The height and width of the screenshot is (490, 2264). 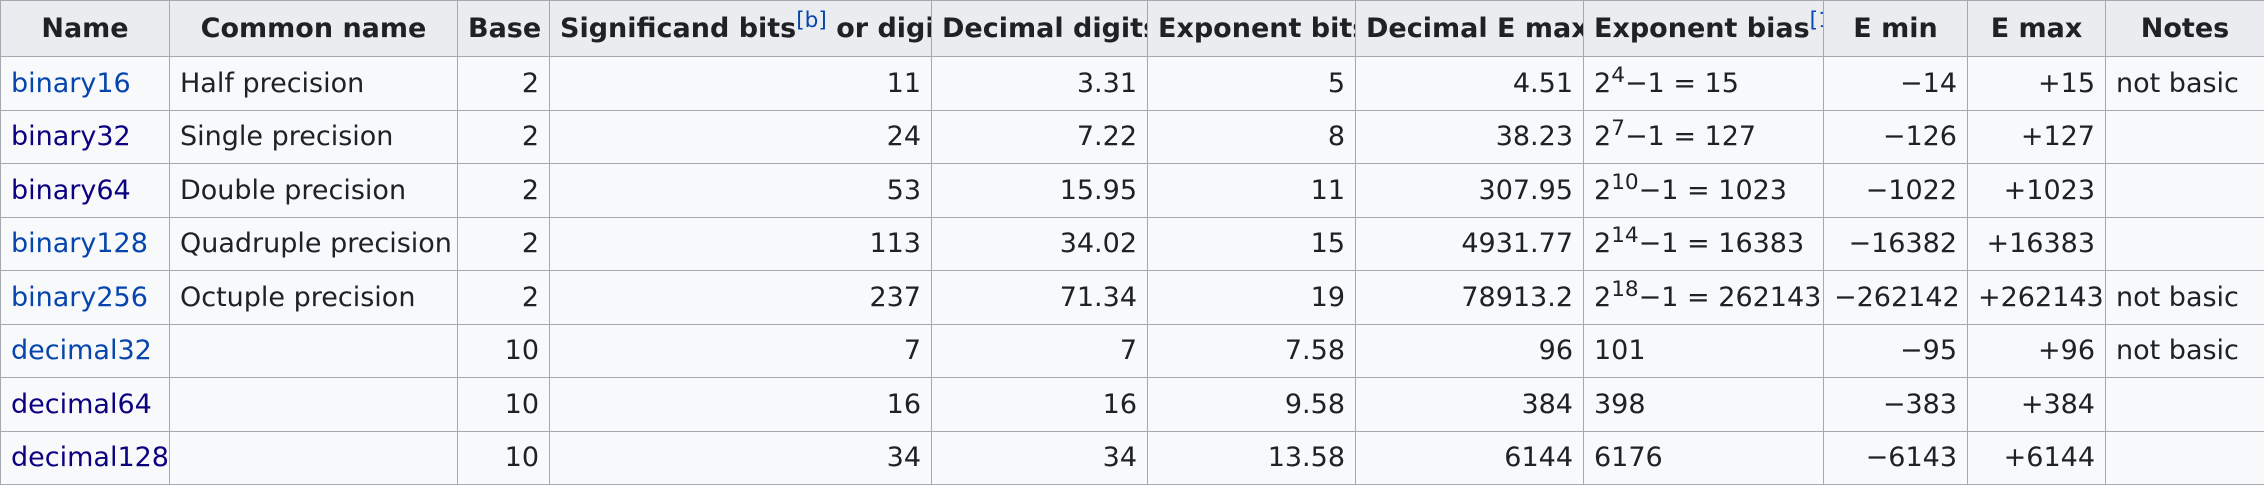 What do you see at coordinates (1628, 458) in the screenshot?
I see `bias-base: 6176` at bounding box center [1628, 458].